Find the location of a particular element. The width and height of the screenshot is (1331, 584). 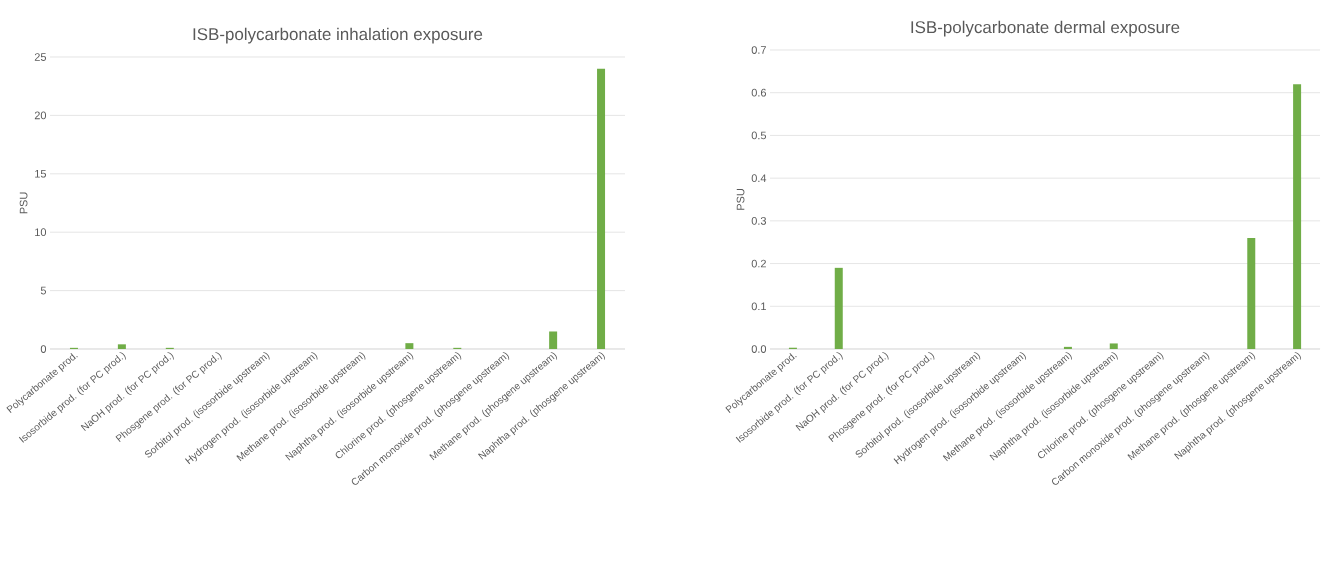

y-tick-label: 0.5 is located at coordinates (759, 135).